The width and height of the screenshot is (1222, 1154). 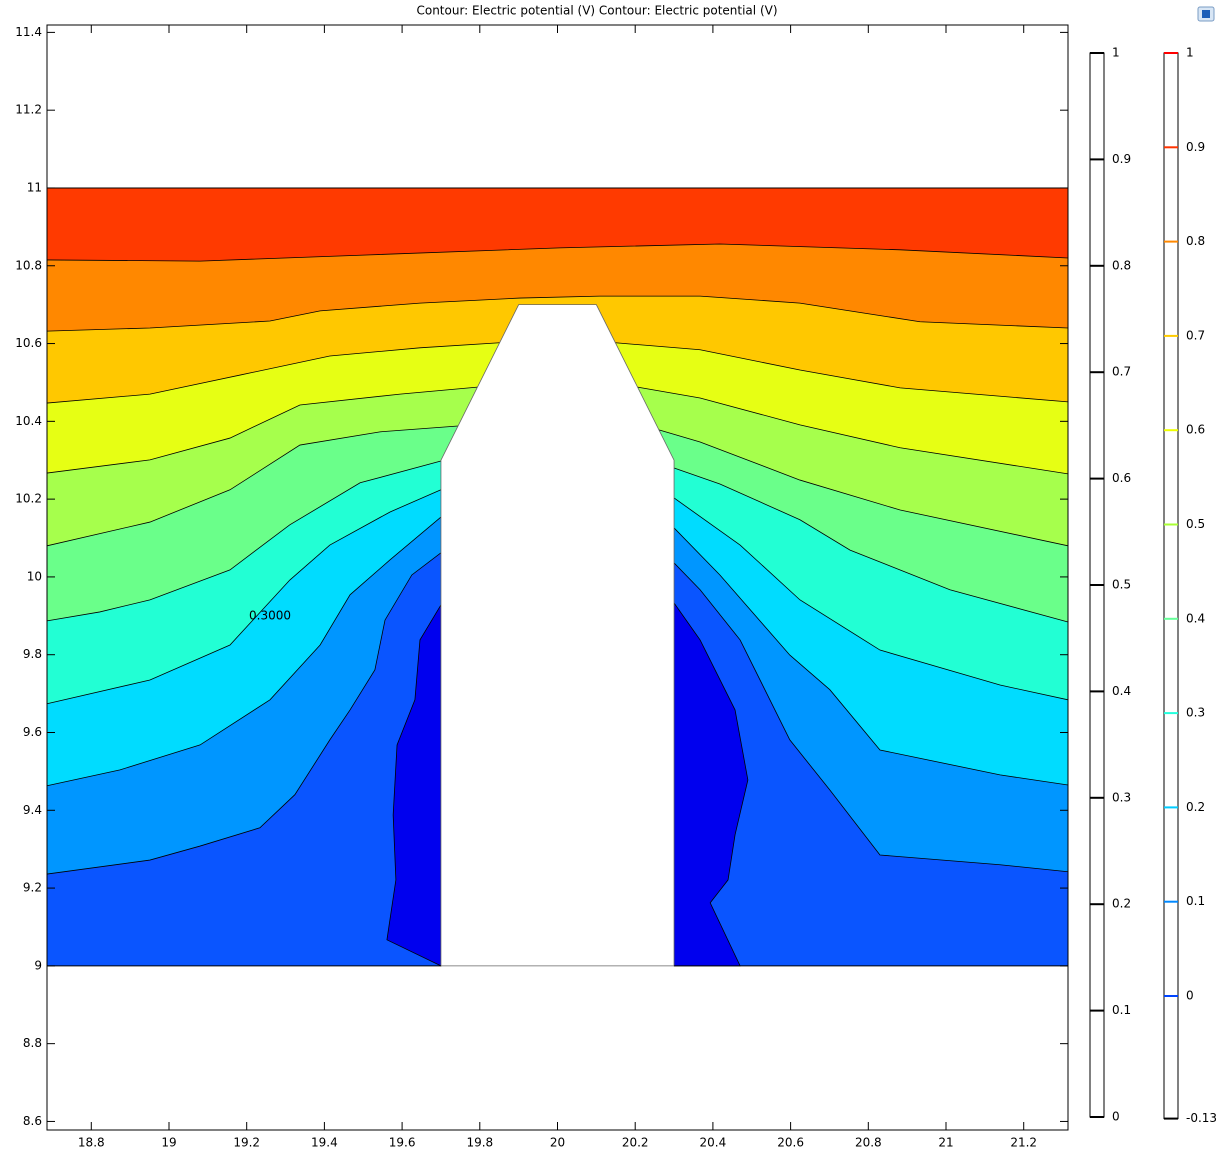 I want to click on x-tick-label: 20.2, so click(x=635, y=1143).